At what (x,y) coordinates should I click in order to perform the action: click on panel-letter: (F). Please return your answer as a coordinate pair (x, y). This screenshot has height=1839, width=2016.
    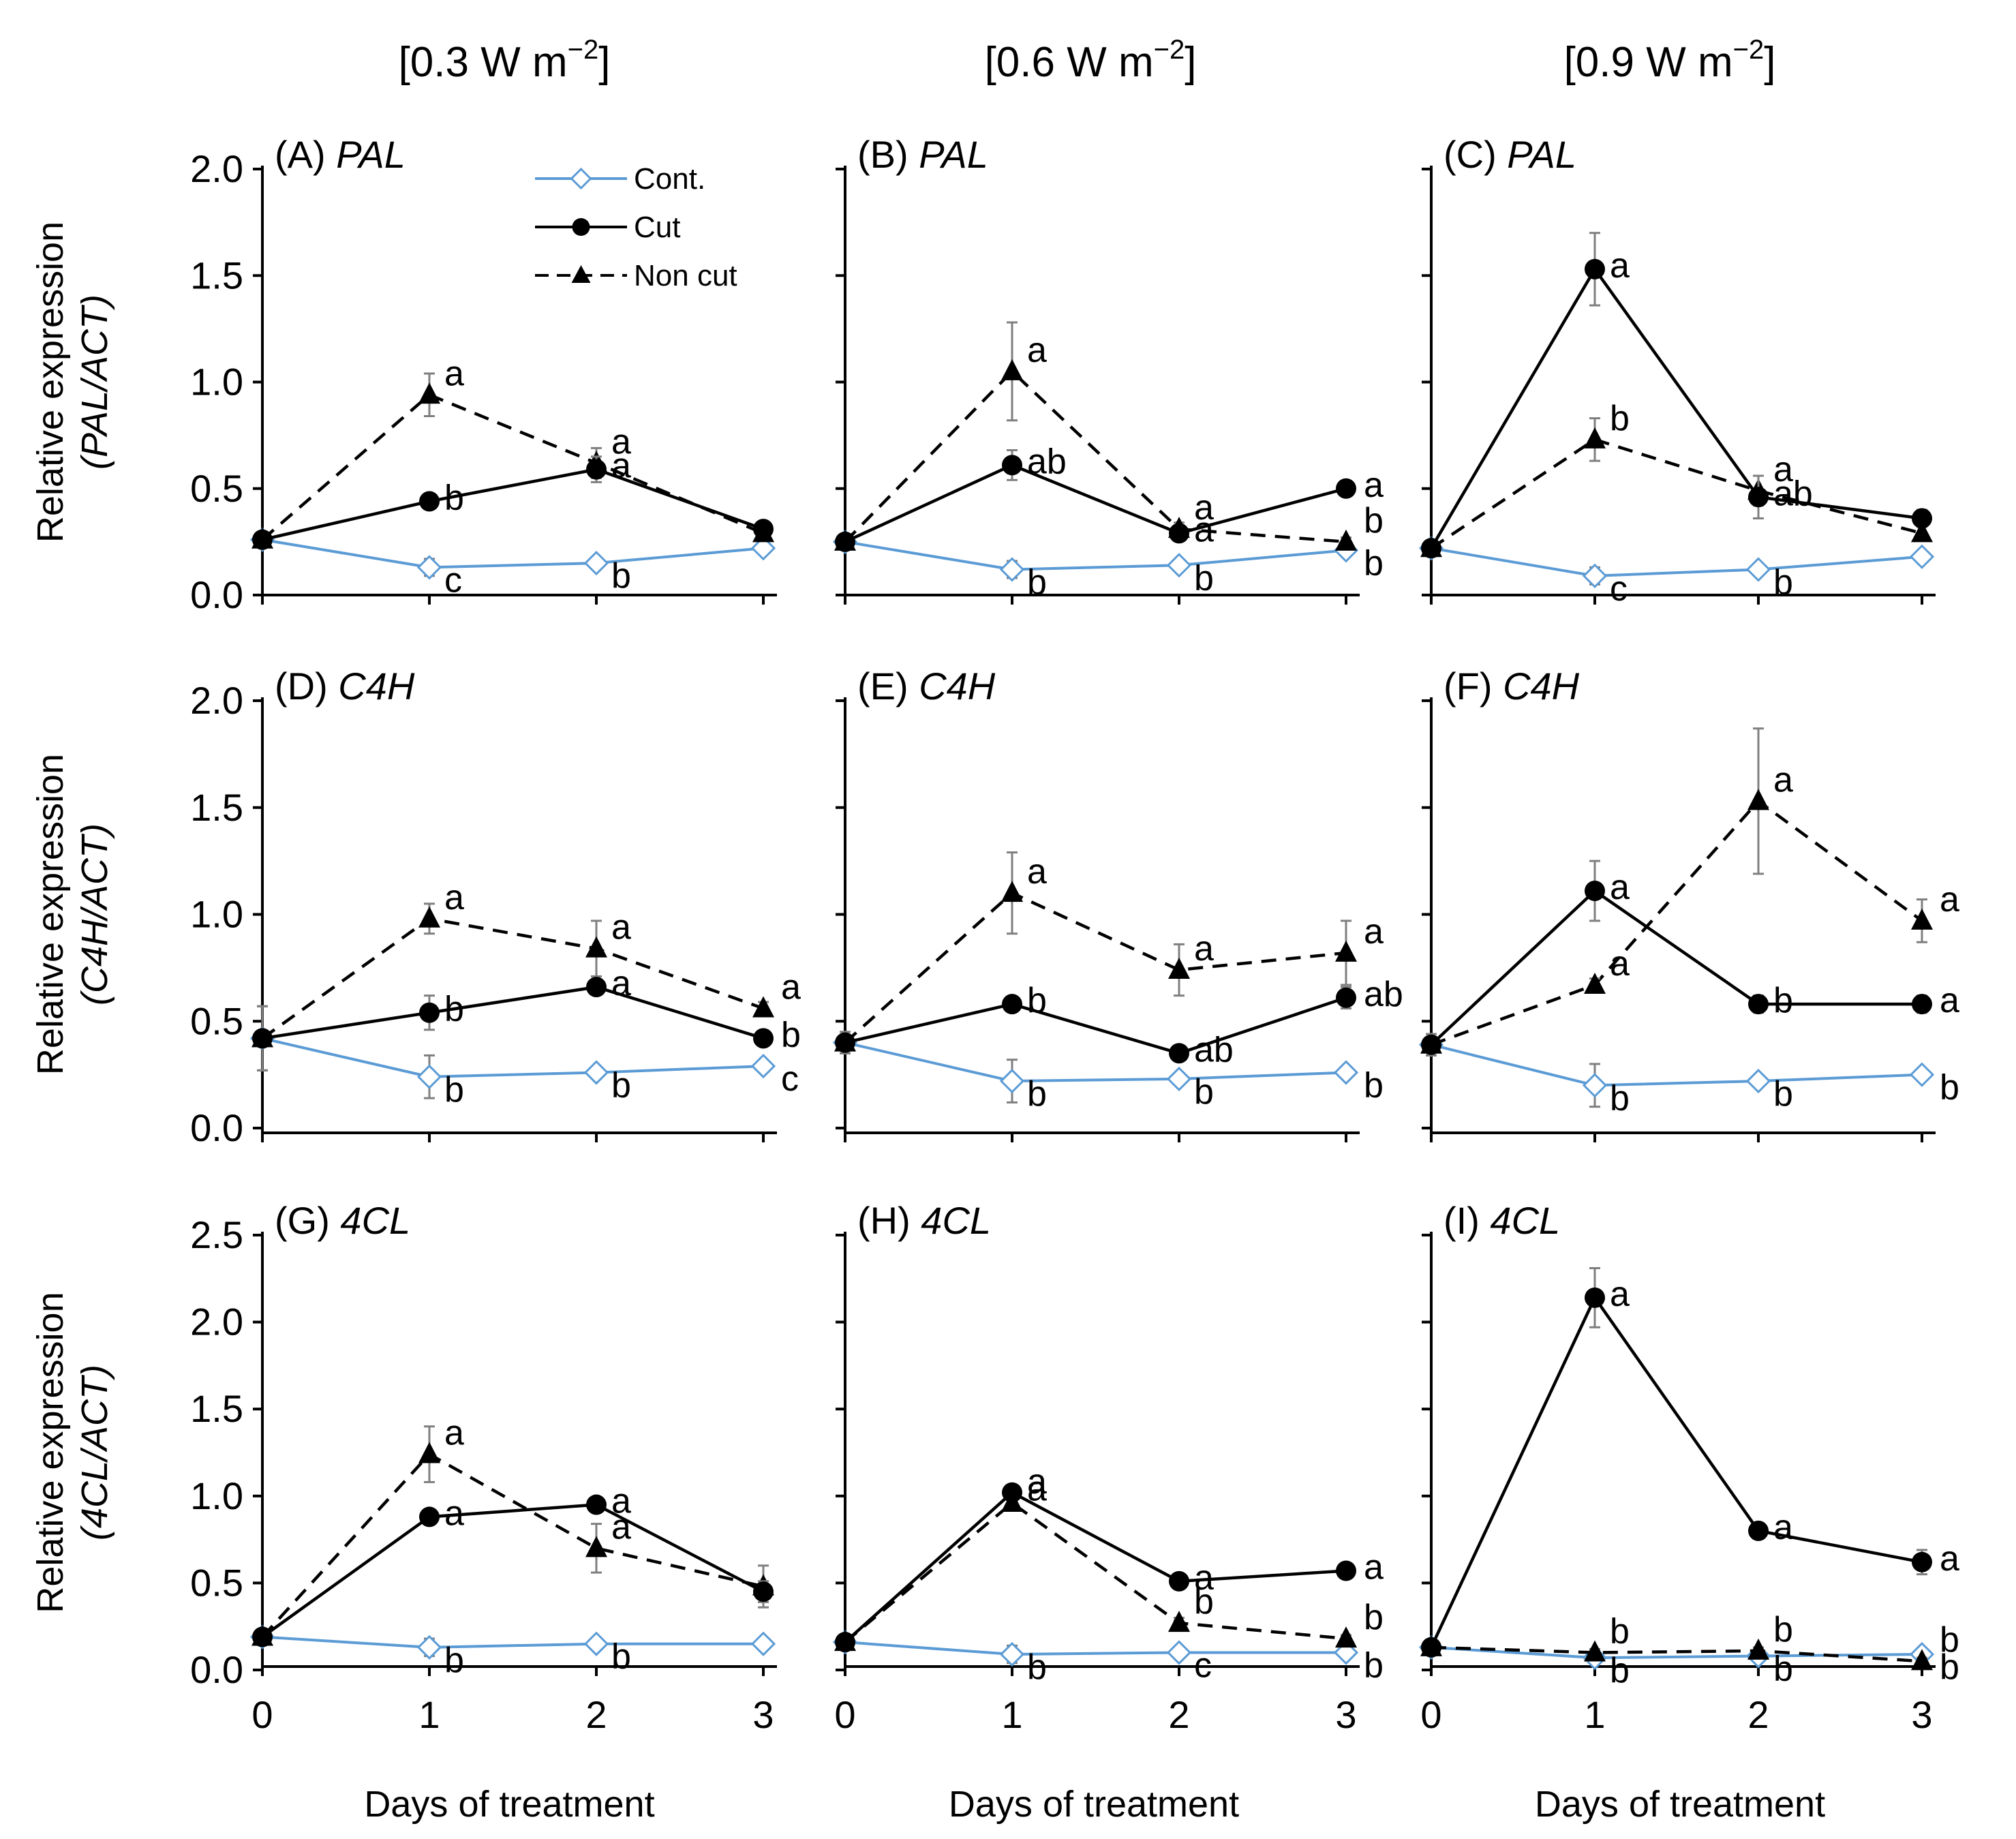
    Looking at the image, I should click on (1473, 686).